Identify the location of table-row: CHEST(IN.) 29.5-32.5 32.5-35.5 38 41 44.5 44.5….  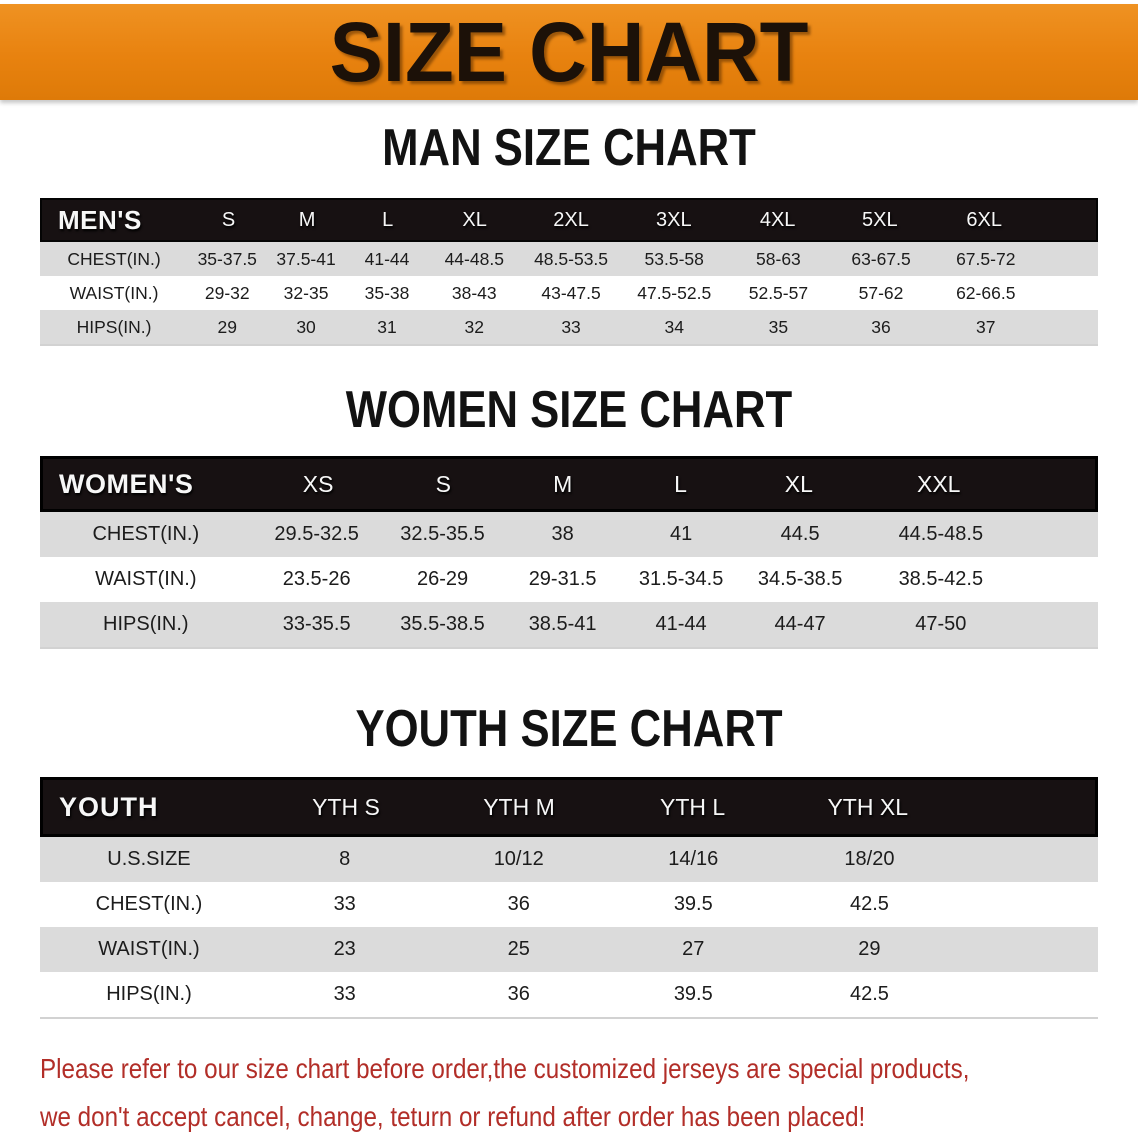
(569, 534).